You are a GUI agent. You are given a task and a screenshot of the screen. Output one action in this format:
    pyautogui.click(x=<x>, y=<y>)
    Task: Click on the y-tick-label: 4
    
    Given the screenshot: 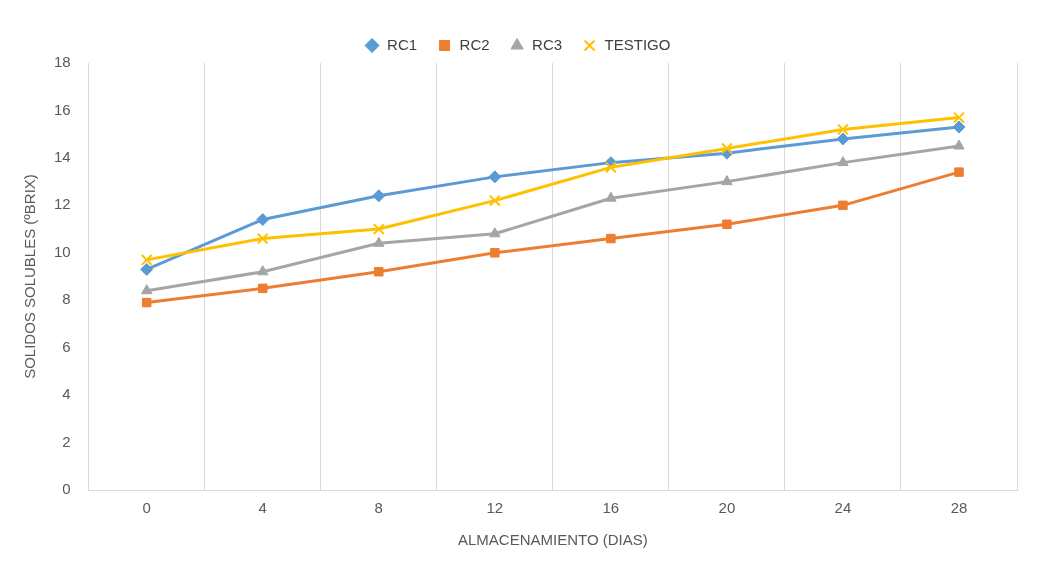 What is the action you would take?
    pyautogui.click(x=66, y=394)
    